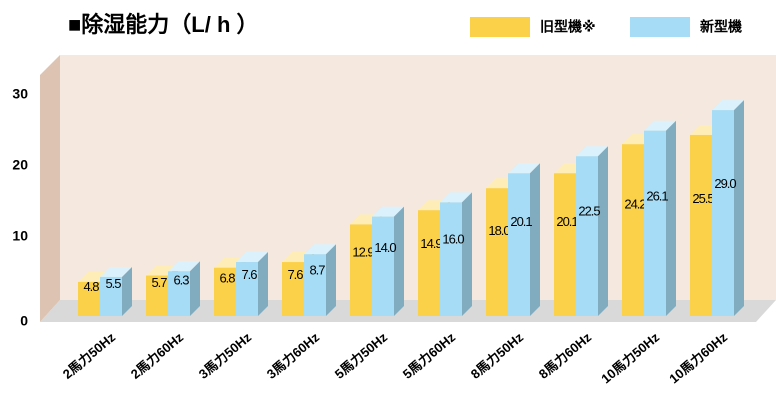 This screenshot has height=410, width=776. I want to click on value-label: 6.8, so click(227, 277).